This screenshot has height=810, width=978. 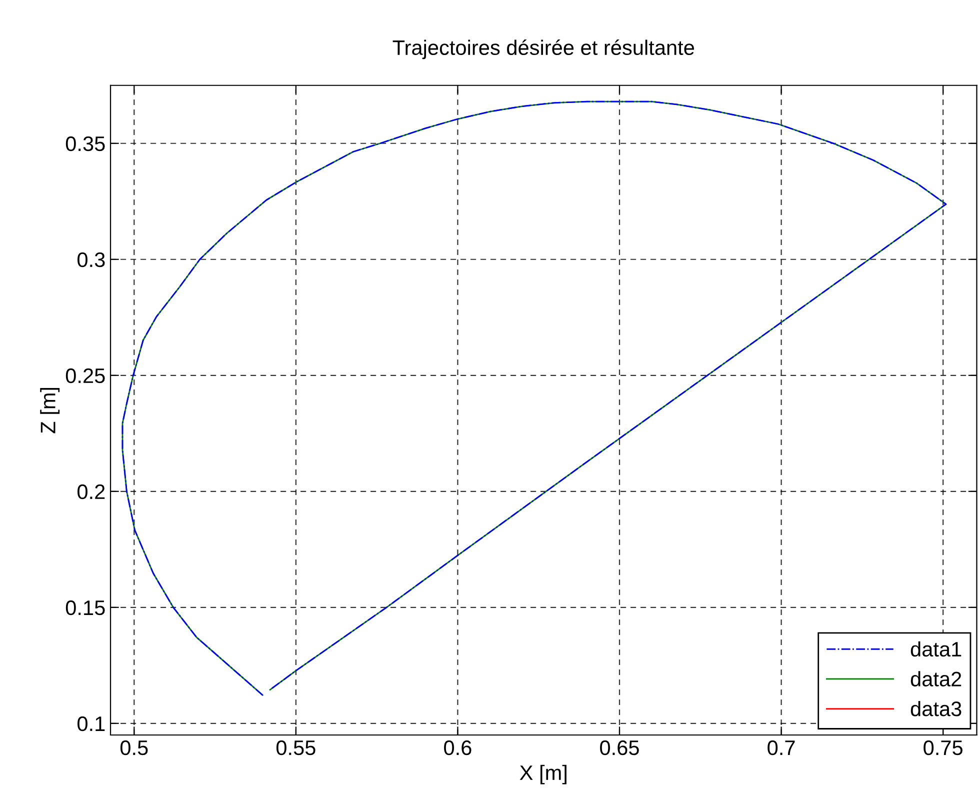 What do you see at coordinates (781, 748) in the screenshot?
I see `x-tick-label: 0.7` at bounding box center [781, 748].